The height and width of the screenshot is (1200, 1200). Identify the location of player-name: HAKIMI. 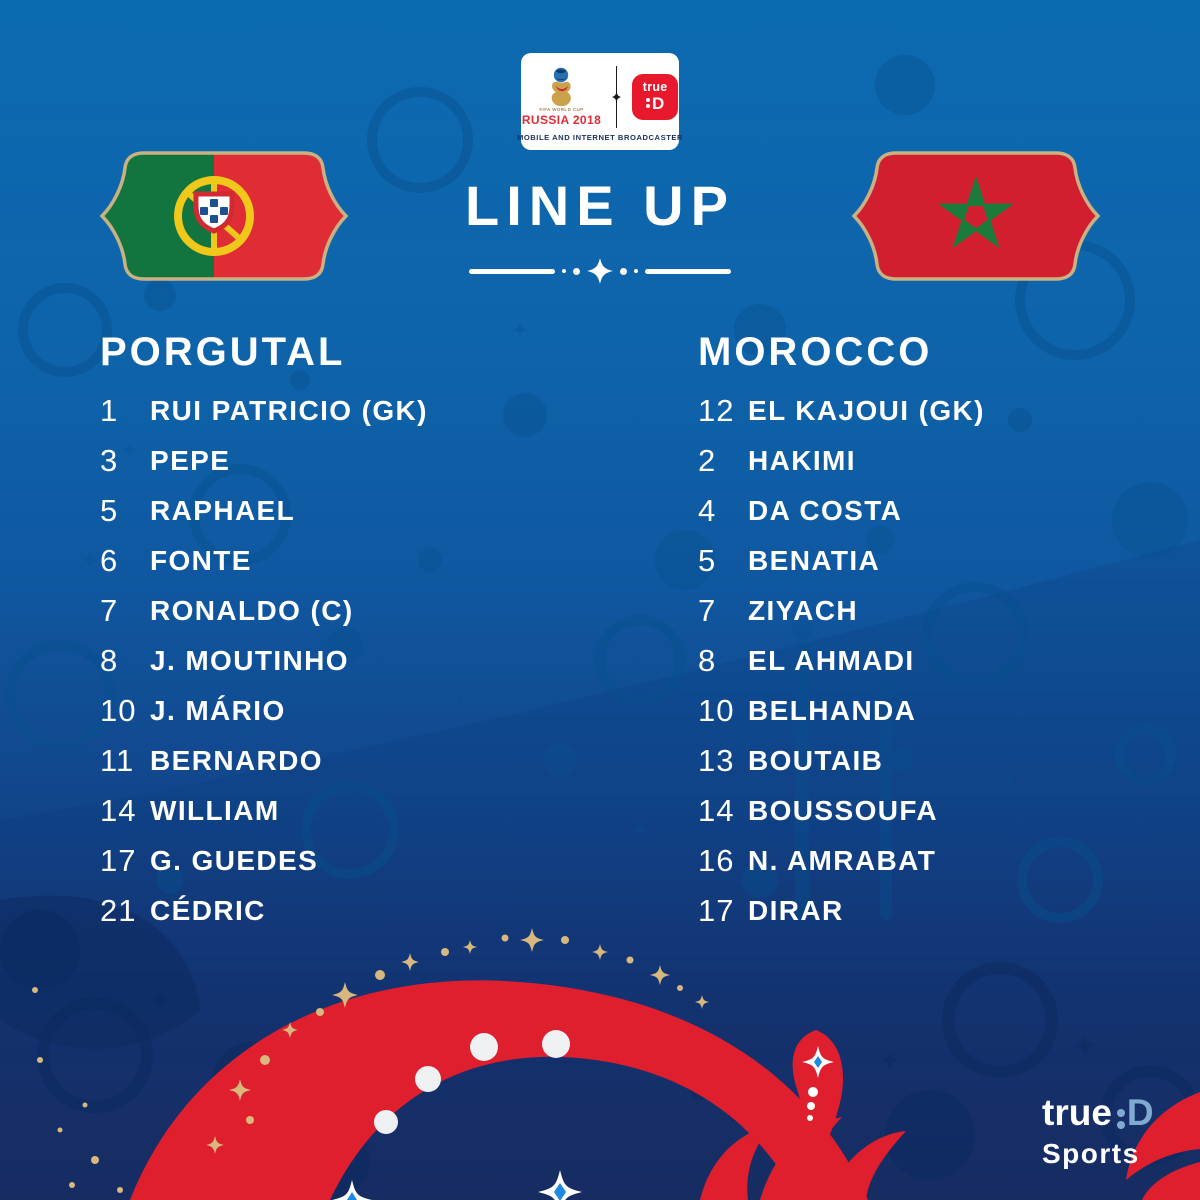
(802, 460).